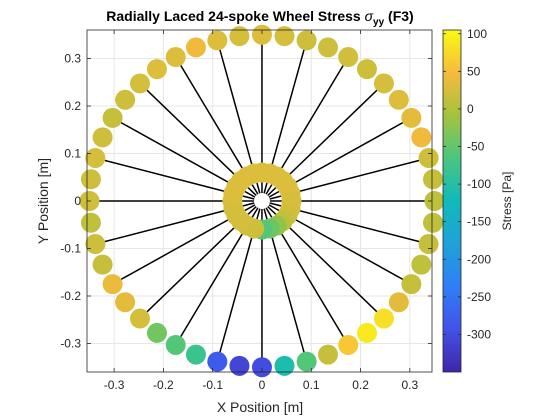 This screenshot has height=420, width=560. Describe the element at coordinates (72, 154) in the screenshot. I see `y-tick-label: 0.1` at that location.